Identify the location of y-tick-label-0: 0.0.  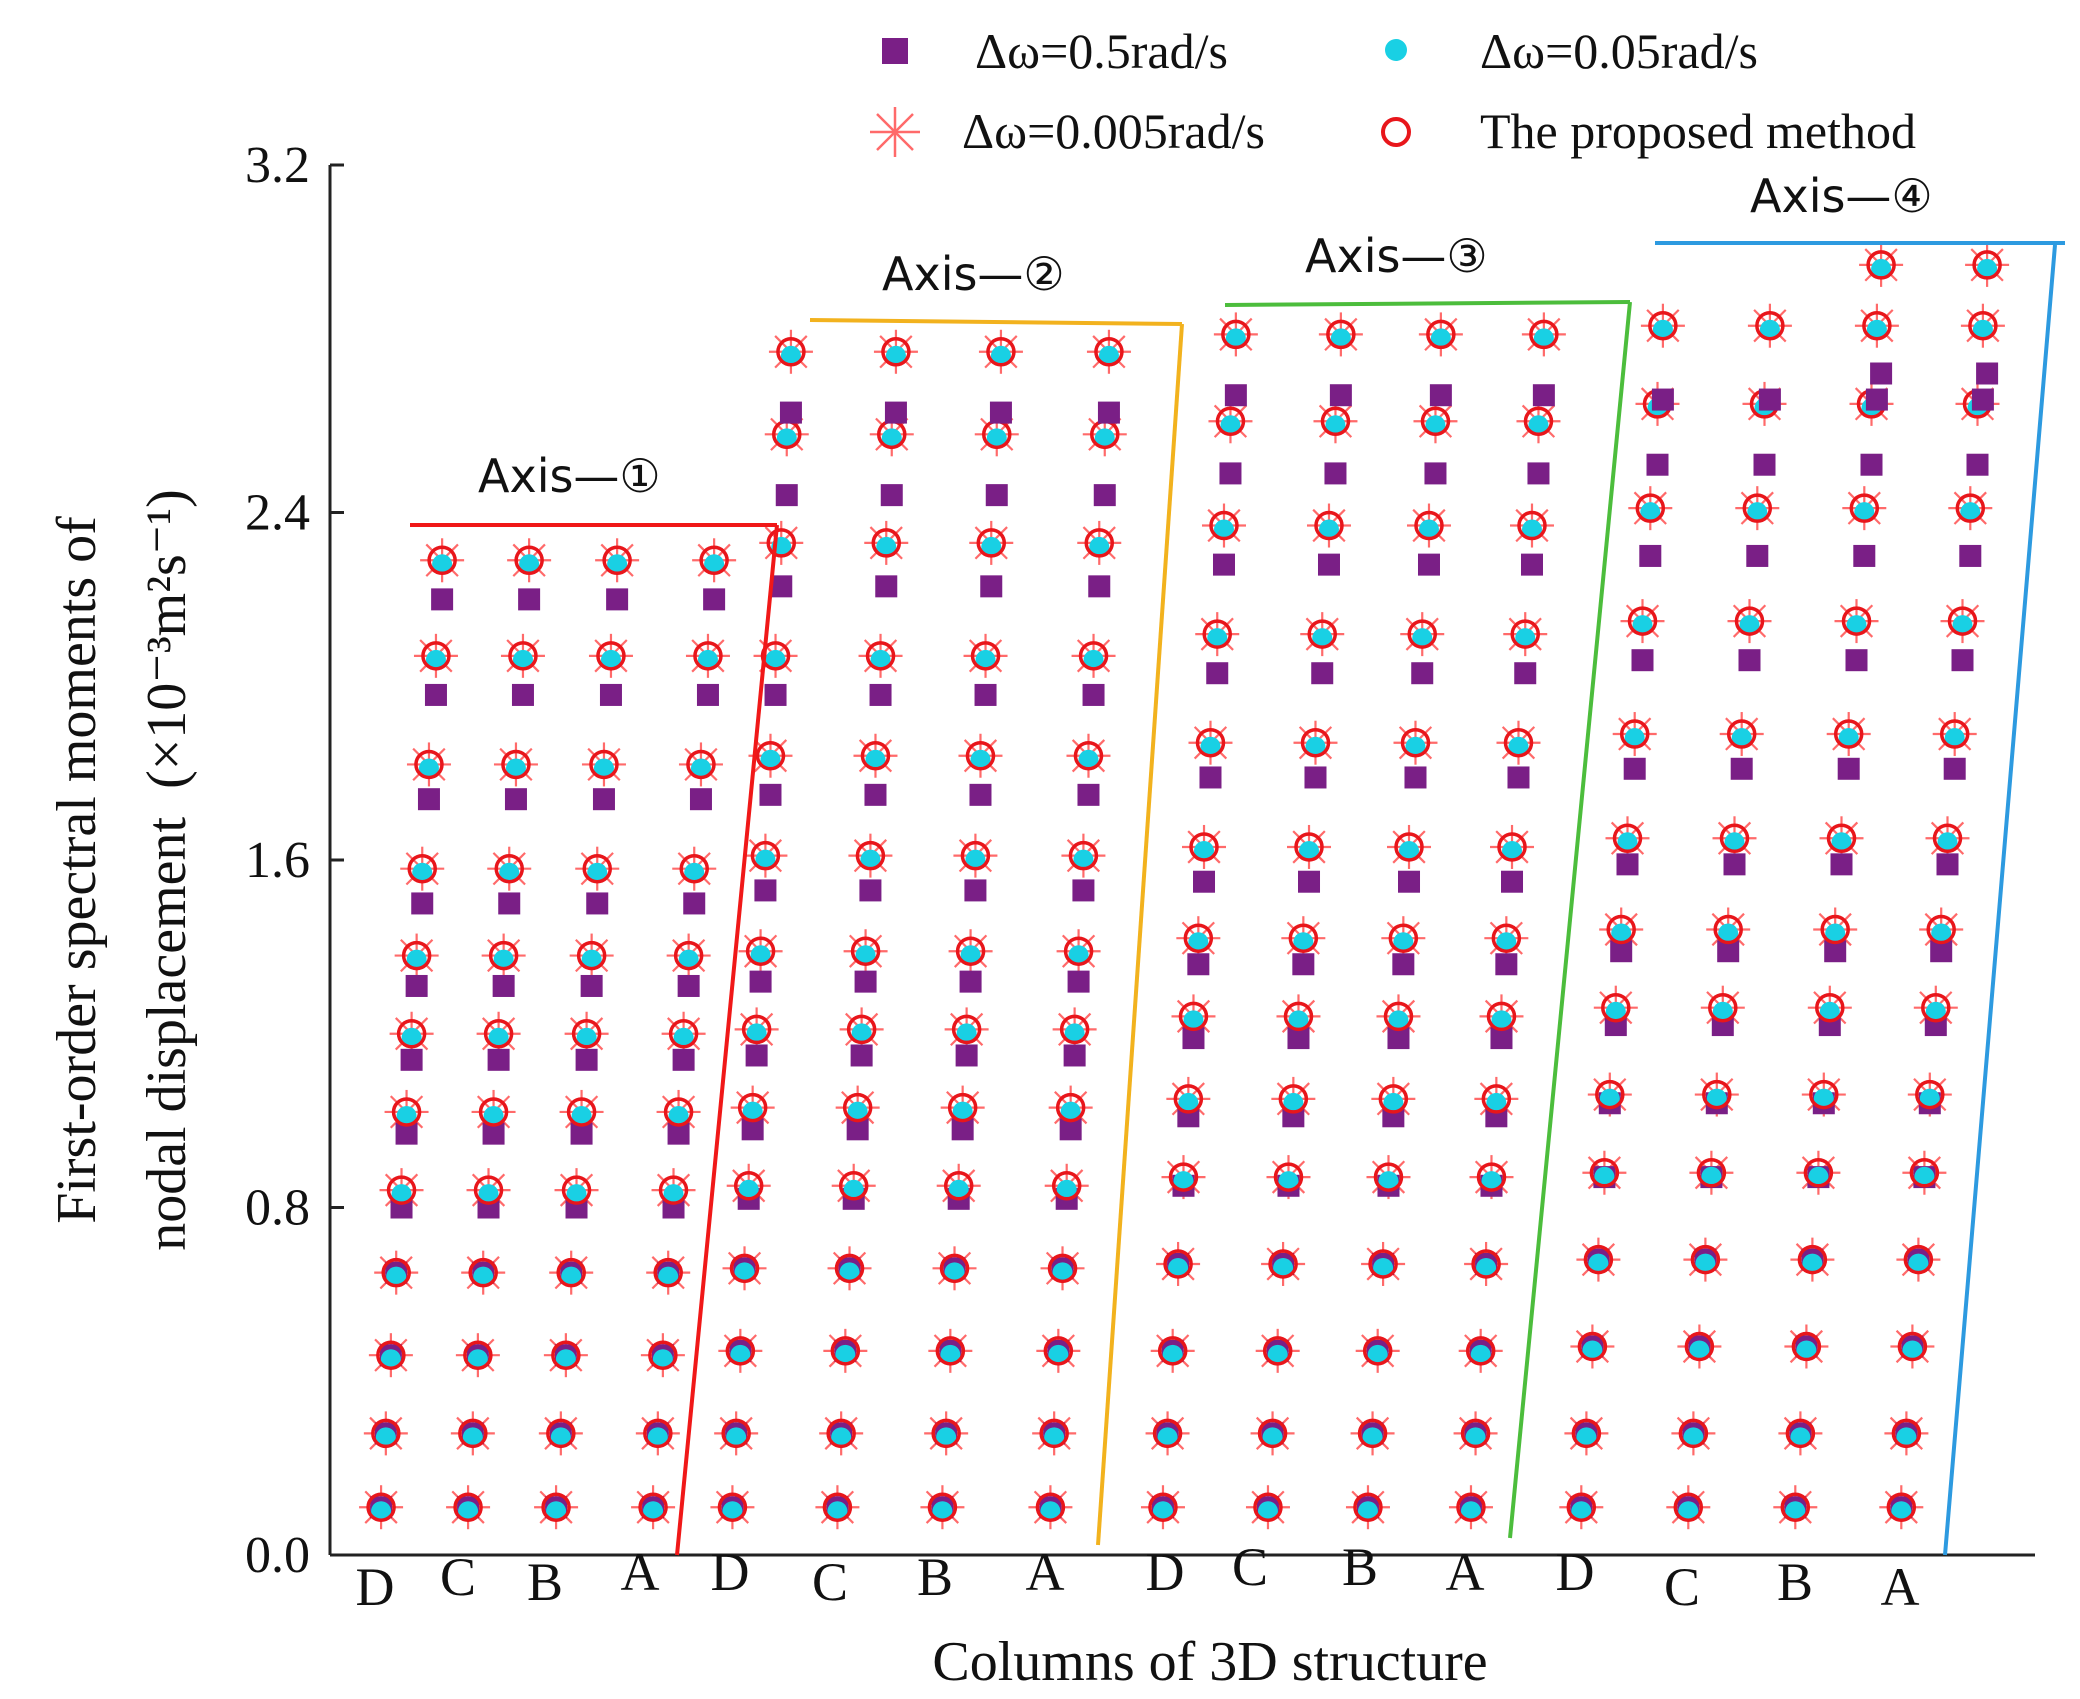
(277, 1555).